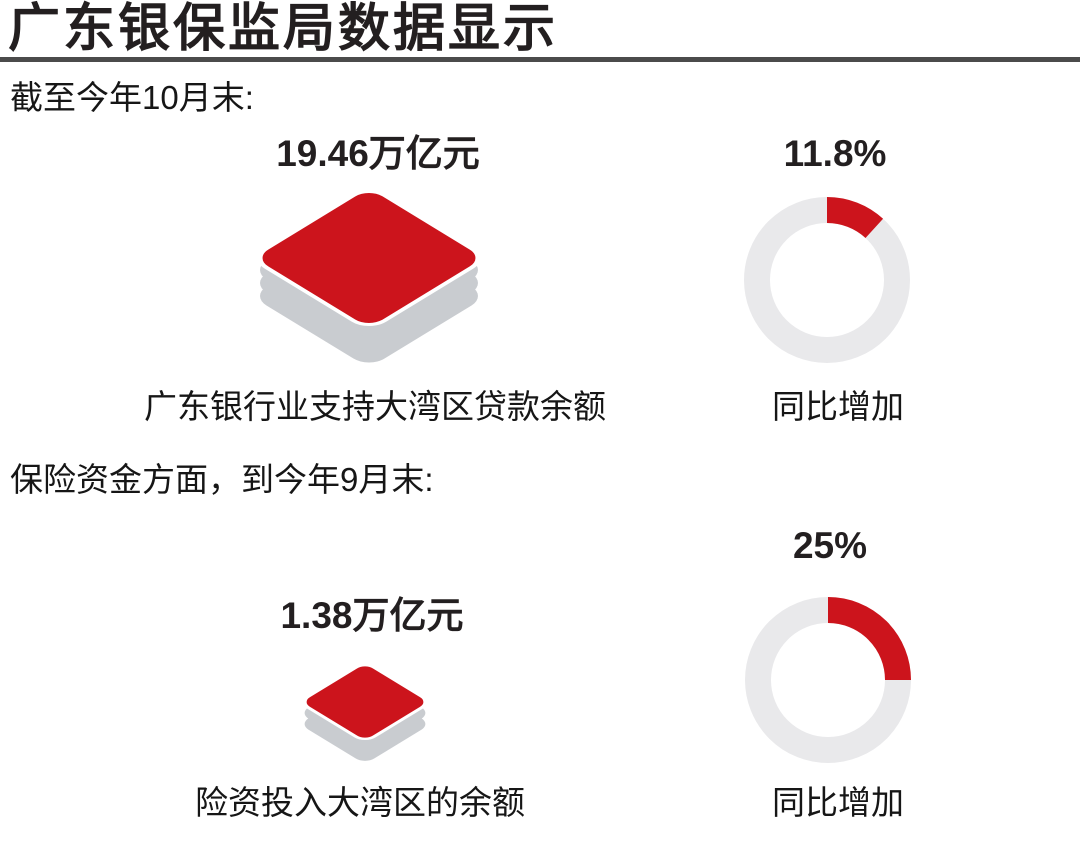 The height and width of the screenshot is (856, 1080). I want to click on loan-balance-value: 19.46万亿元, so click(378, 153).